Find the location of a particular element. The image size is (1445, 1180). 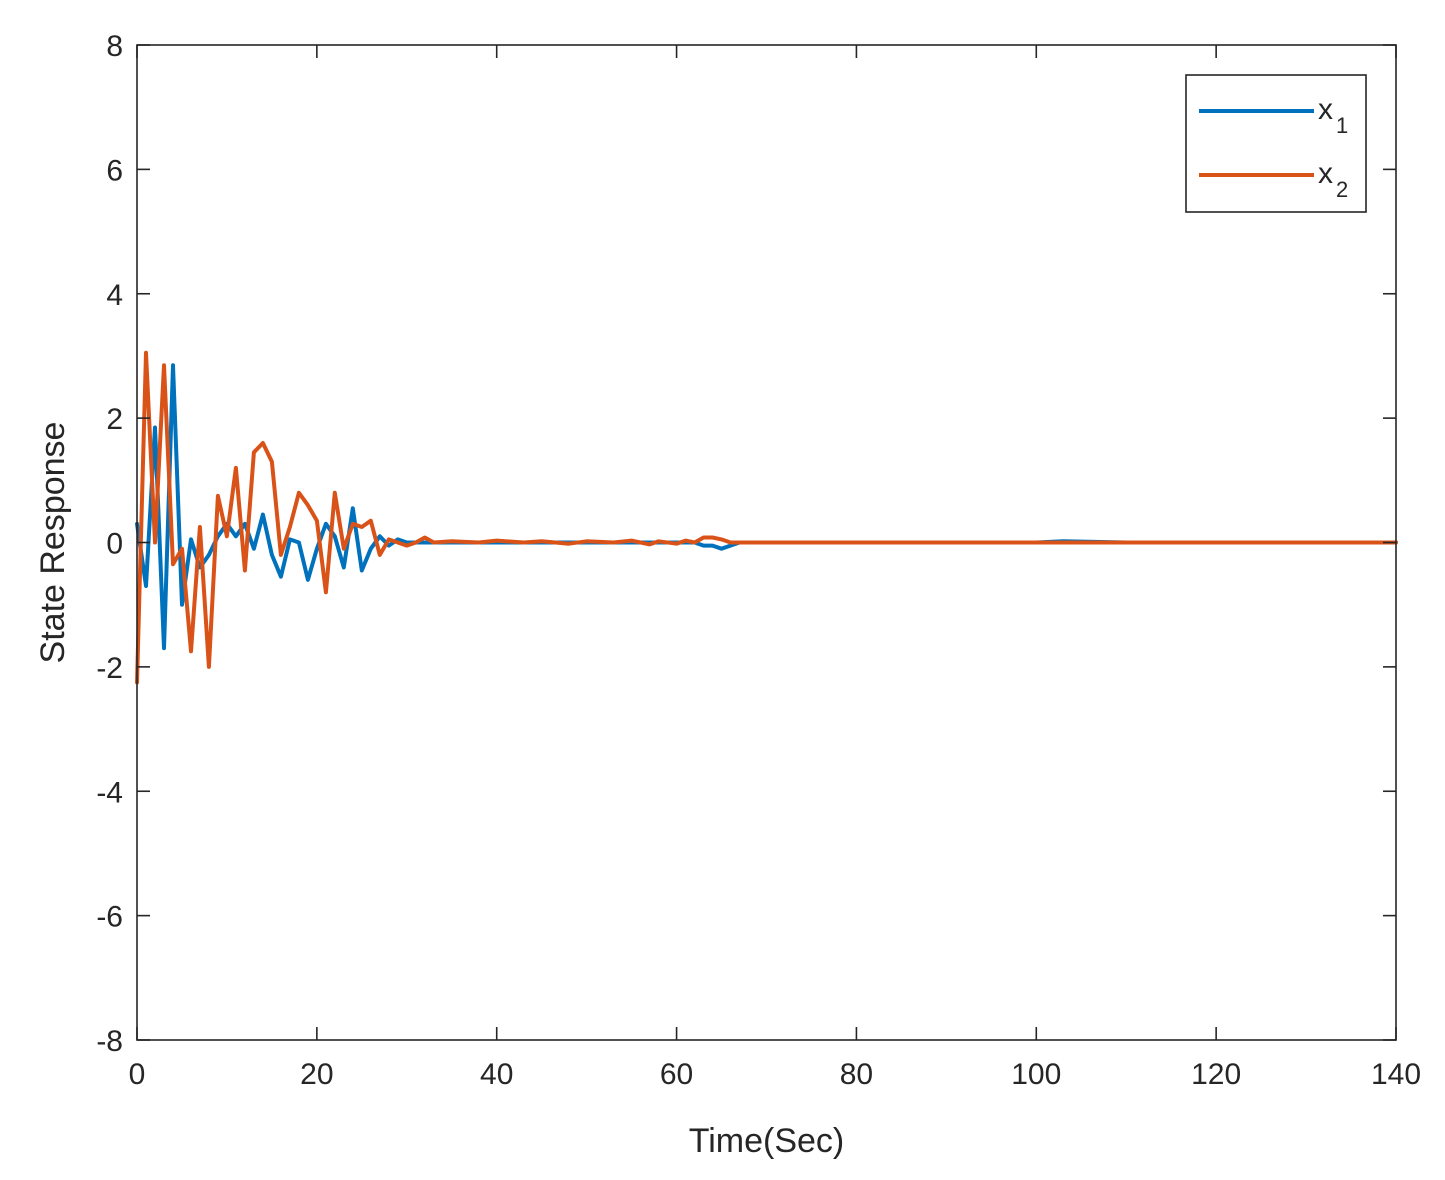

y-tick-label: 8 is located at coordinates (114, 46).